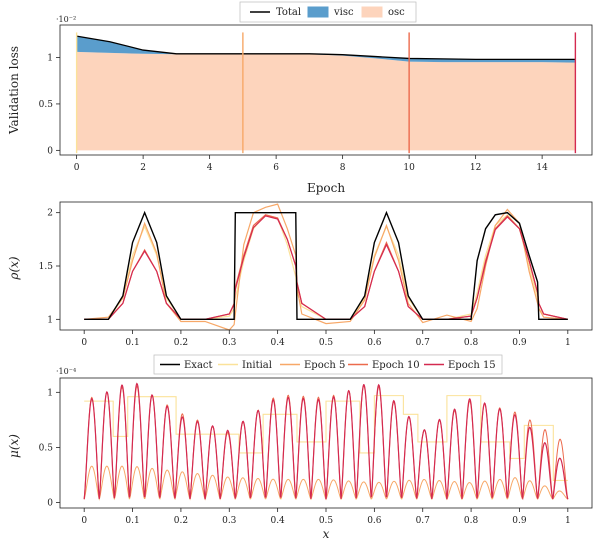 This screenshot has width=608, height=544. What do you see at coordinates (311, 164) in the screenshot?
I see `loss-x-ticks: 0 2 4 6 8 10 12 14` at bounding box center [311, 164].